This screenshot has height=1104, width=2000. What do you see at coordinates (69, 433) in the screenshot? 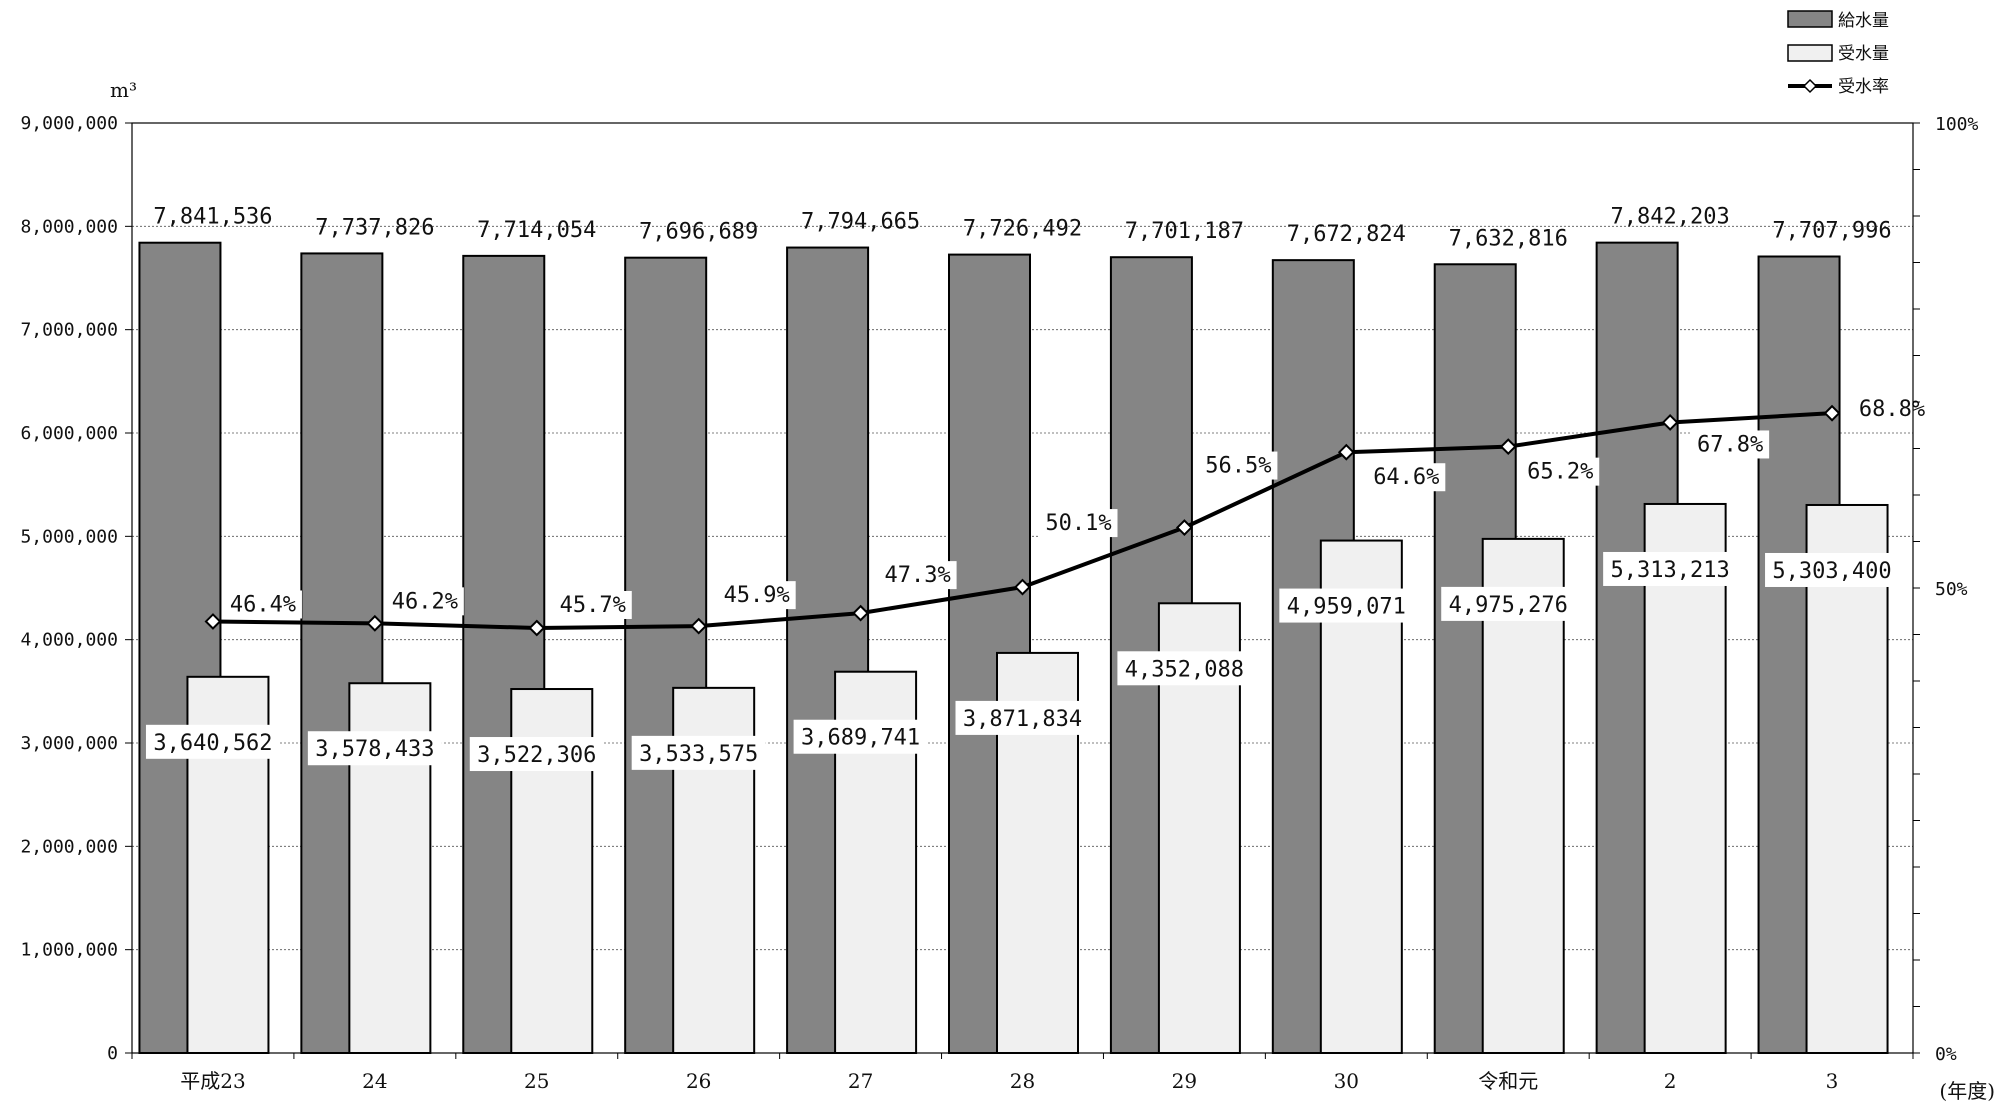
I see `y-left-tick-label: 6,000,000` at bounding box center [69, 433].